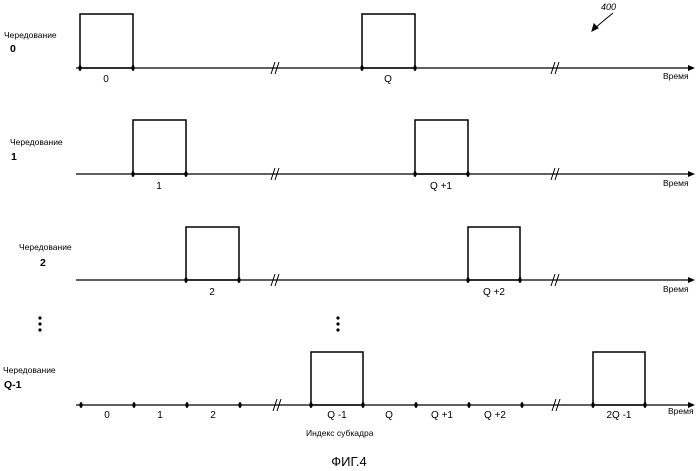  I want to click on tick-label: 2Q -1, so click(618, 415).